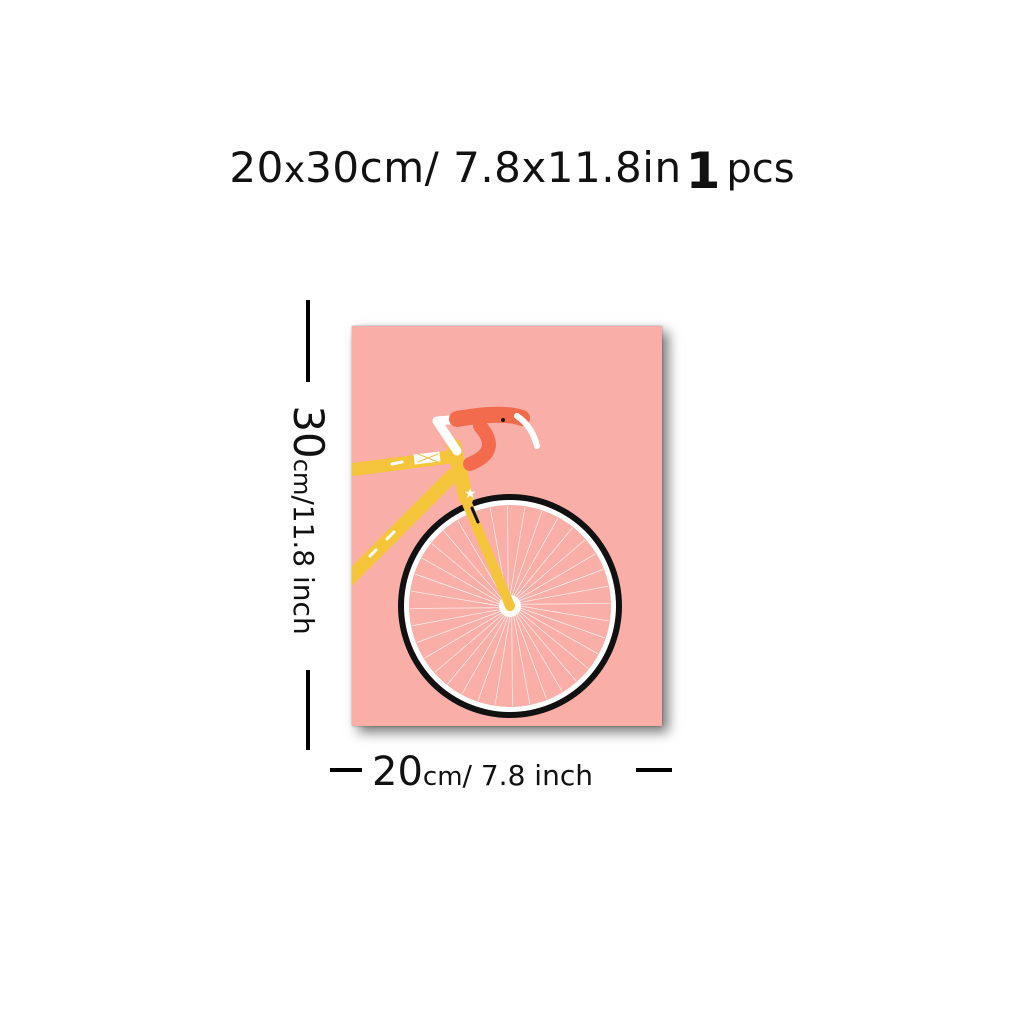 Image resolution: width=1024 pixels, height=1024 pixels. Describe the element at coordinates (397, 772) in the screenshot. I see `width-value: 20` at that location.